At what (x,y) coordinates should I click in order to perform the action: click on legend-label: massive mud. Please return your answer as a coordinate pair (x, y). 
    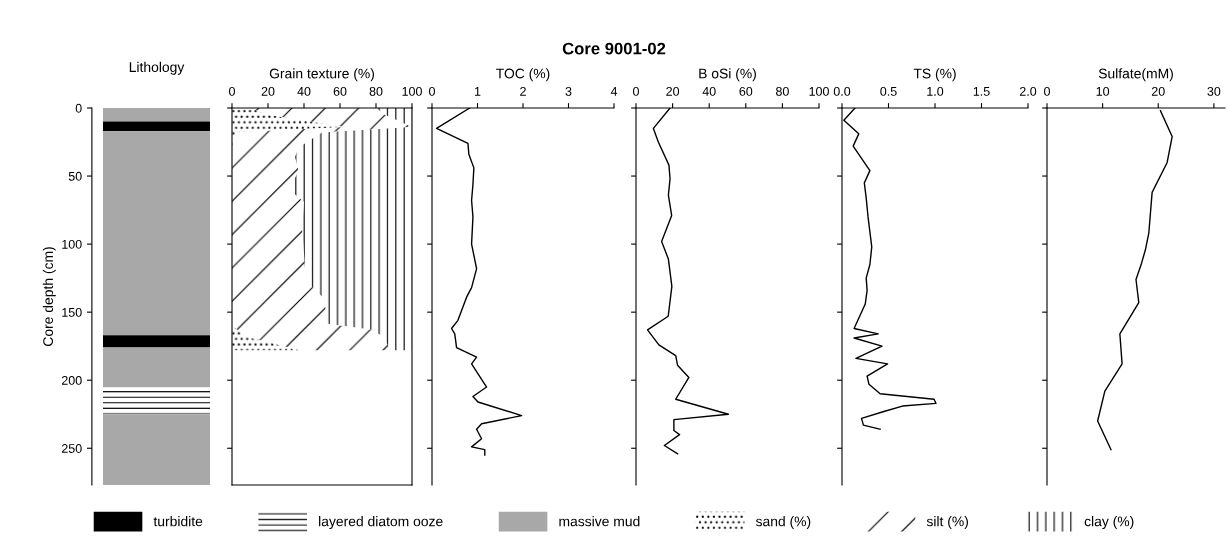
    Looking at the image, I should click on (599, 521).